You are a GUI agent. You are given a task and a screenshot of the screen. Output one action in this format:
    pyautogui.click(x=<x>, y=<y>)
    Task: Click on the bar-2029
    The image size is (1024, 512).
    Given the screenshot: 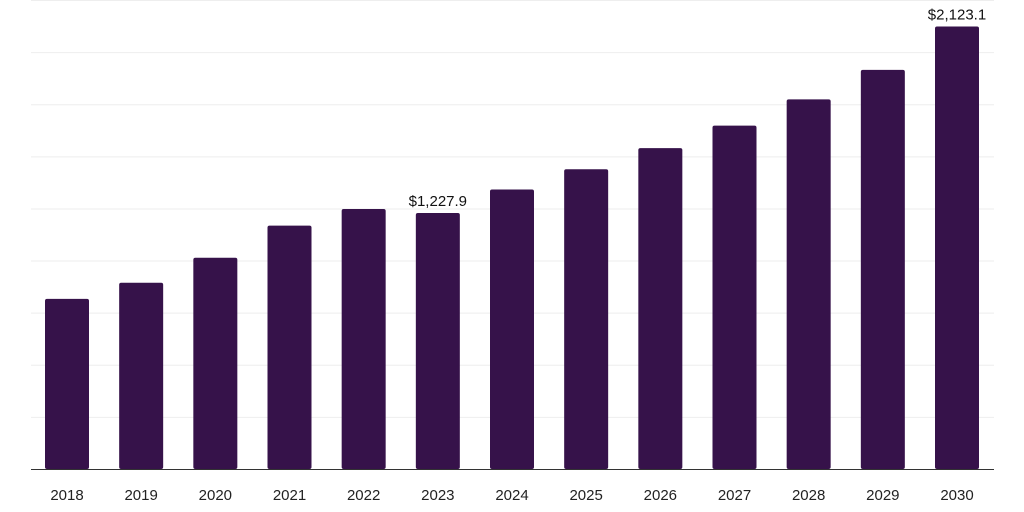 What is the action you would take?
    pyautogui.click(x=882, y=269)
    